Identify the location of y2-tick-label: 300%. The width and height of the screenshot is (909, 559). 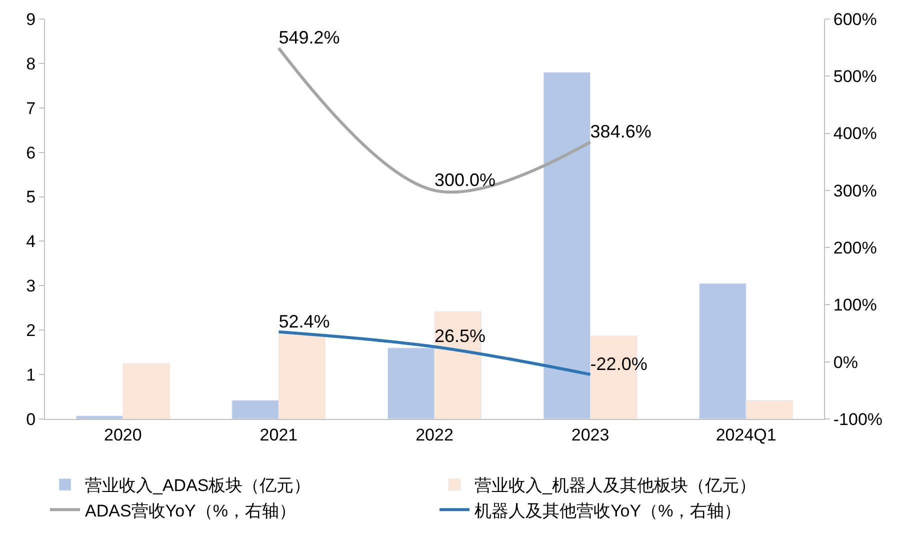
(855, 190).